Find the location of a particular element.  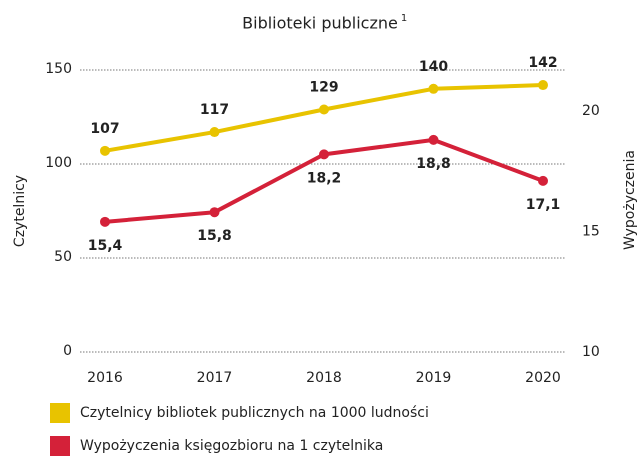

y2-tick-label: 10 is located at coordinates (591, 352).